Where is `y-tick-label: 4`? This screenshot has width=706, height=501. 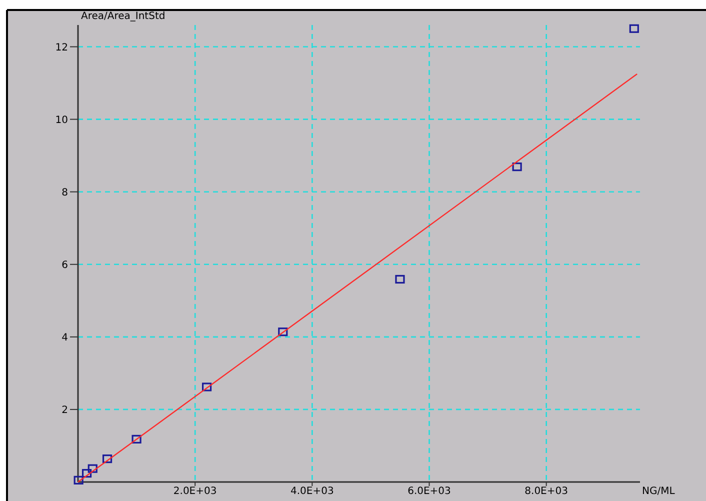 y-tick-label: 4 is located at coordinates (65, 338).